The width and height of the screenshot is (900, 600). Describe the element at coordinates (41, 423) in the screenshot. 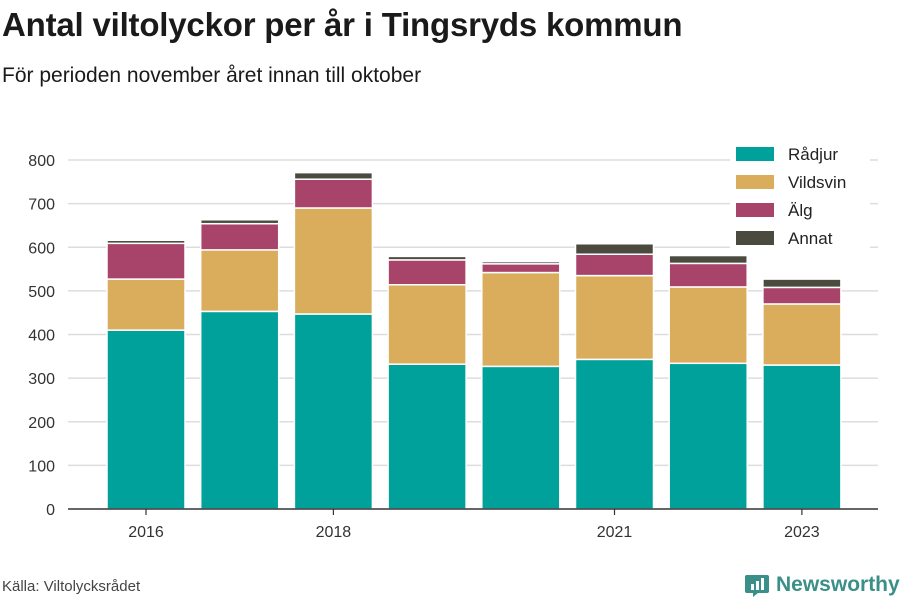

I see `y-tick-label: 200` at that location.